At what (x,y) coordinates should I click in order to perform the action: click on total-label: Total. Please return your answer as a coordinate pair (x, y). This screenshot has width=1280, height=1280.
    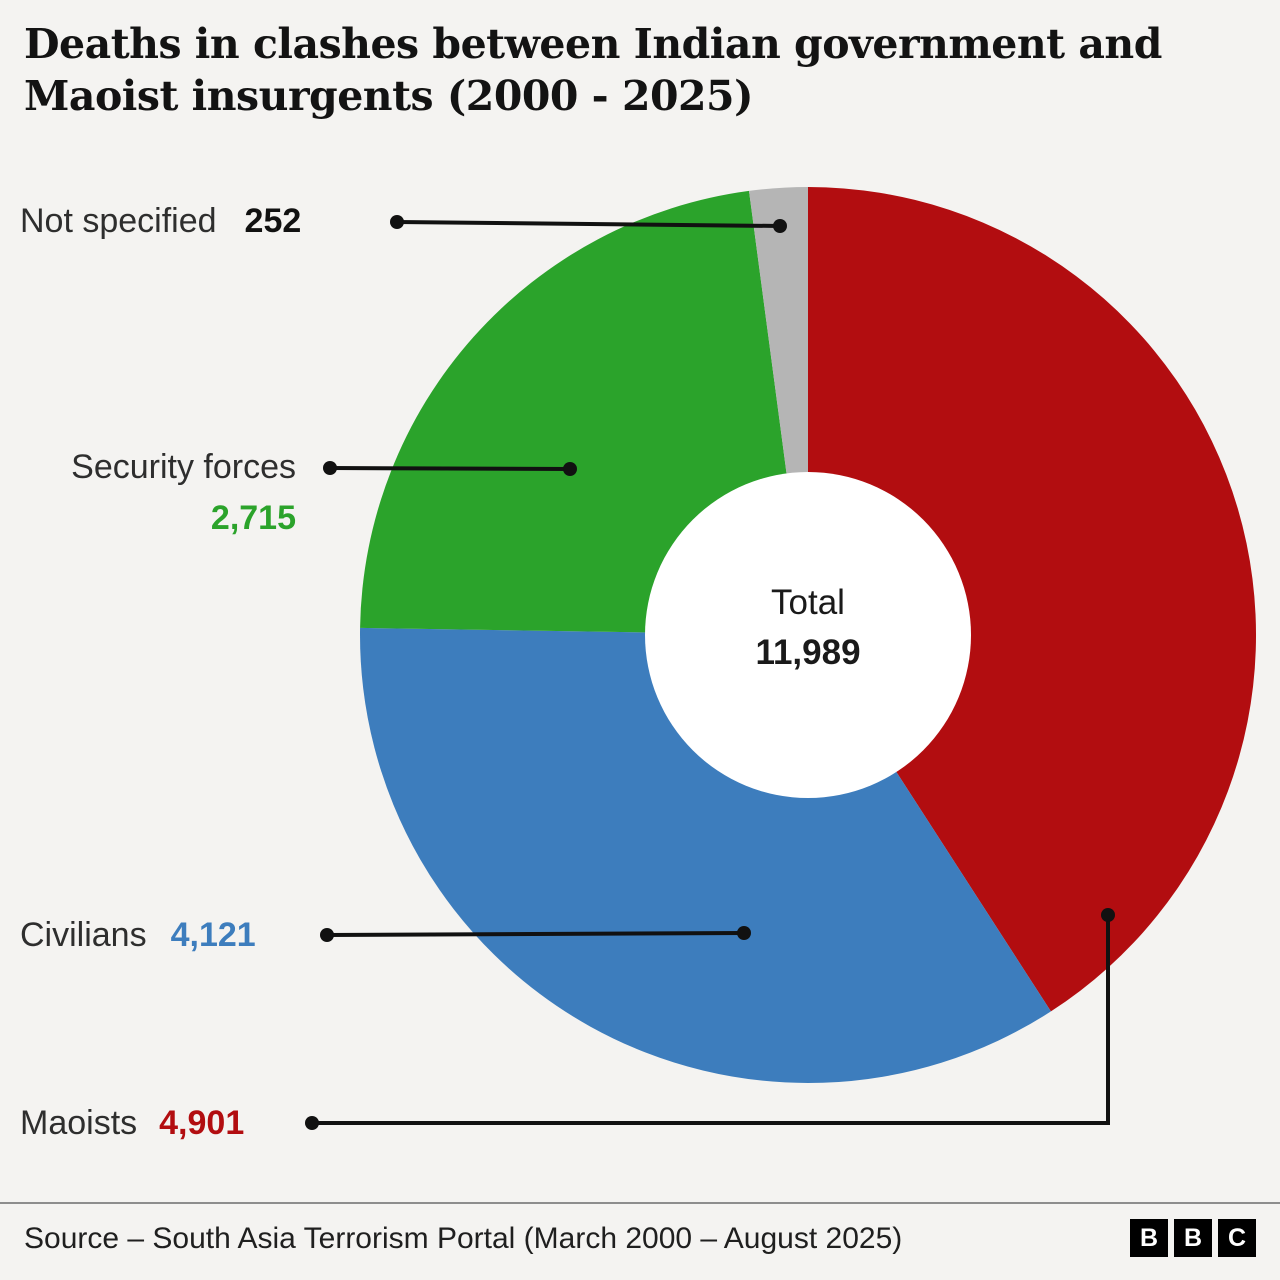
    Looking at the image, I should click on (808, 602).